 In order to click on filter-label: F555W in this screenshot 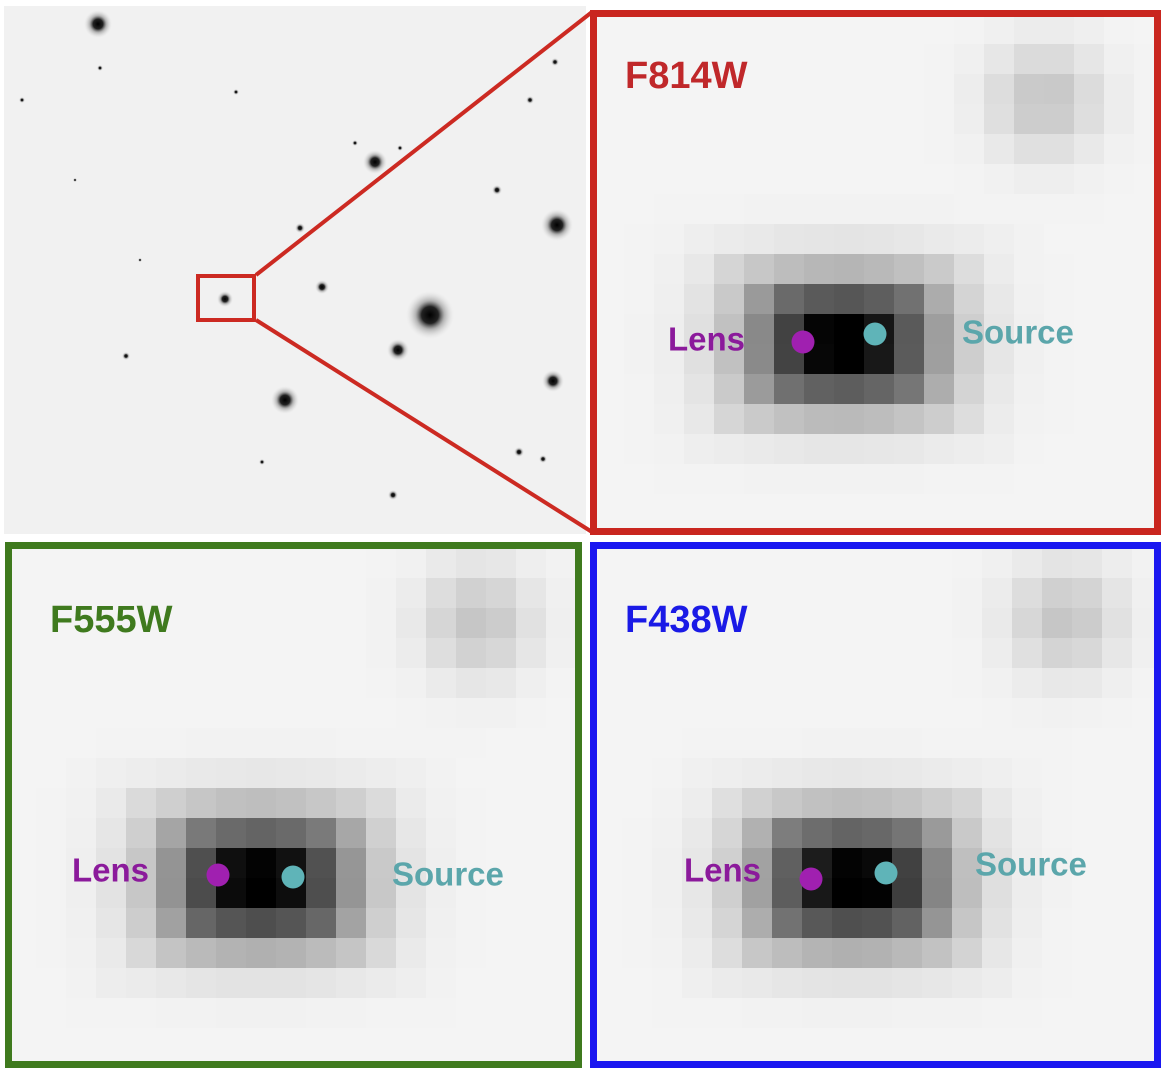, I will do `click(111, 620)`.